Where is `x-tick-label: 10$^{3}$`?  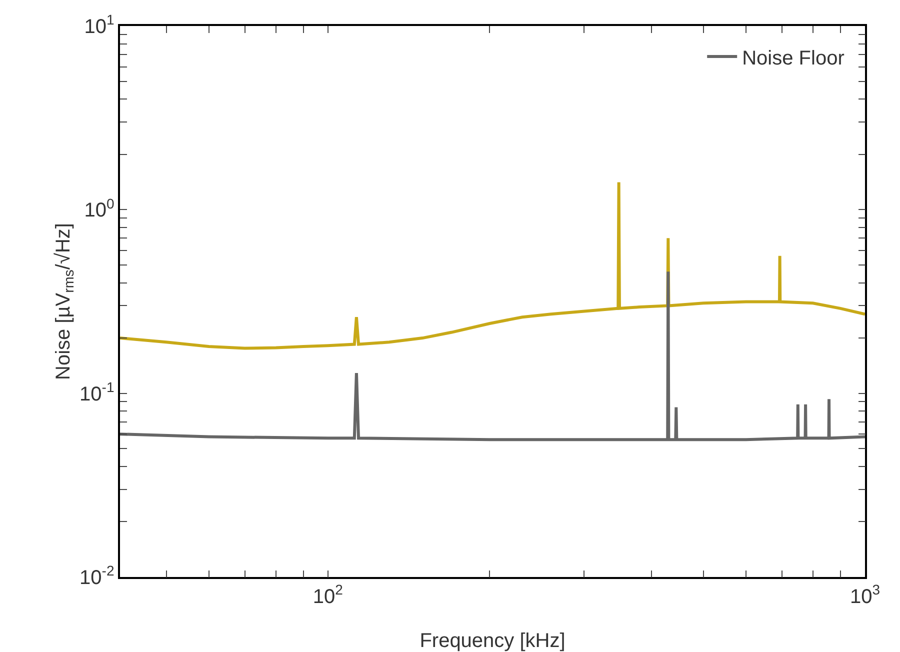
x-tick-label: 10$^{3}$ is located at coordinates (865, 594).